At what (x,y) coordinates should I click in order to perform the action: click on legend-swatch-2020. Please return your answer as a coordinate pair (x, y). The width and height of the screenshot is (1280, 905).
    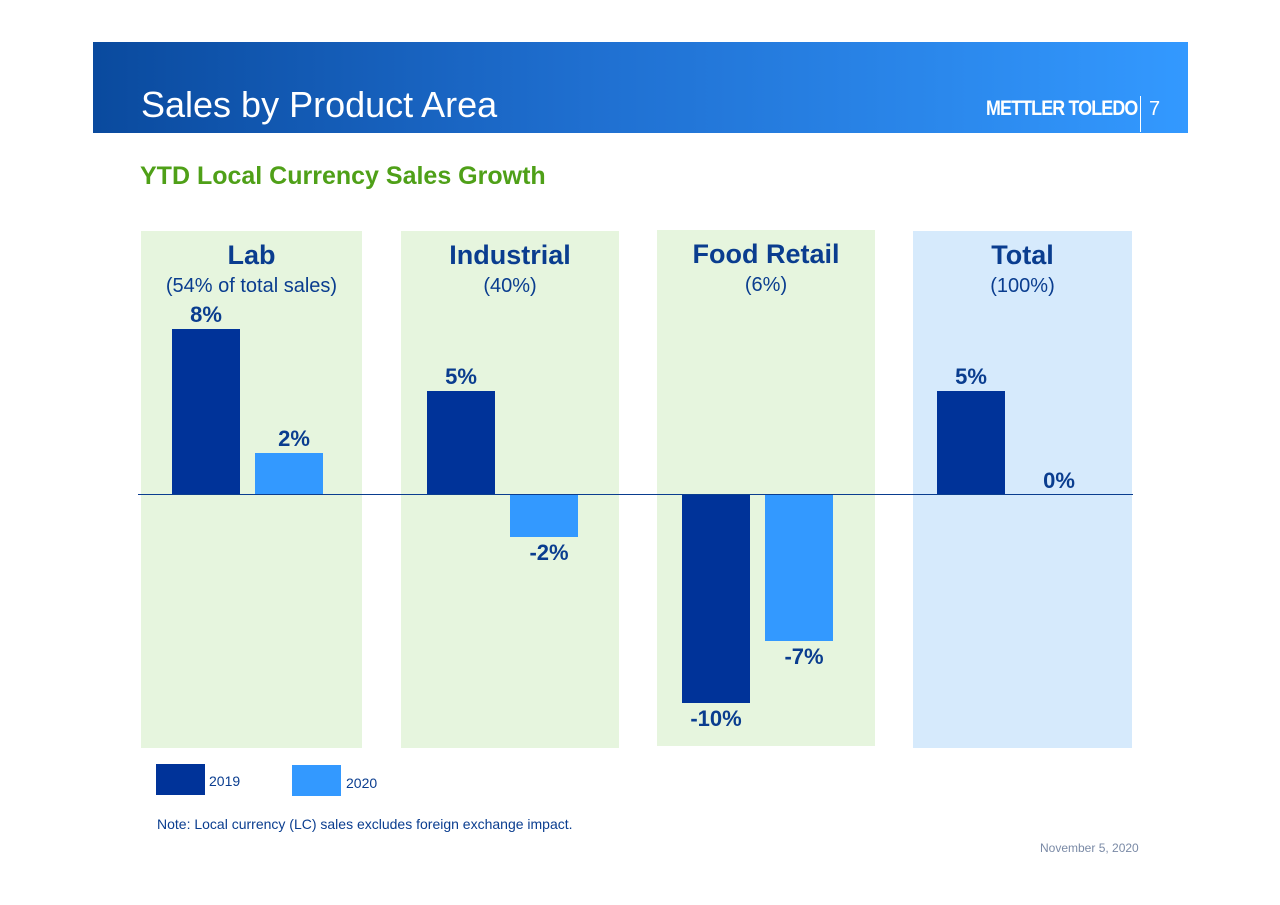
    Looking at the image, I should click on (316, 780).